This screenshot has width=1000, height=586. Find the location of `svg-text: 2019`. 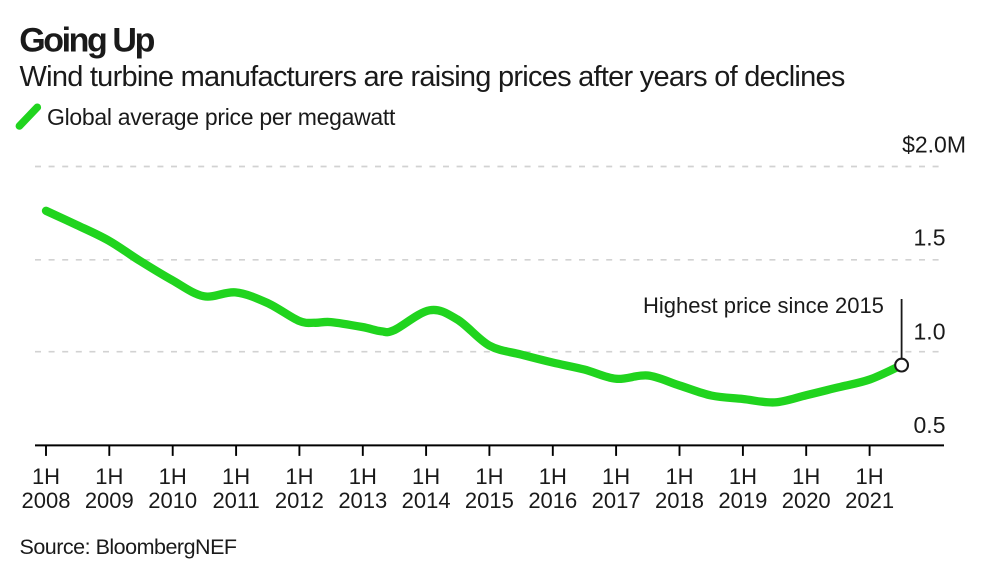

svg-text: 2019 is located at coordinates (742, 500).